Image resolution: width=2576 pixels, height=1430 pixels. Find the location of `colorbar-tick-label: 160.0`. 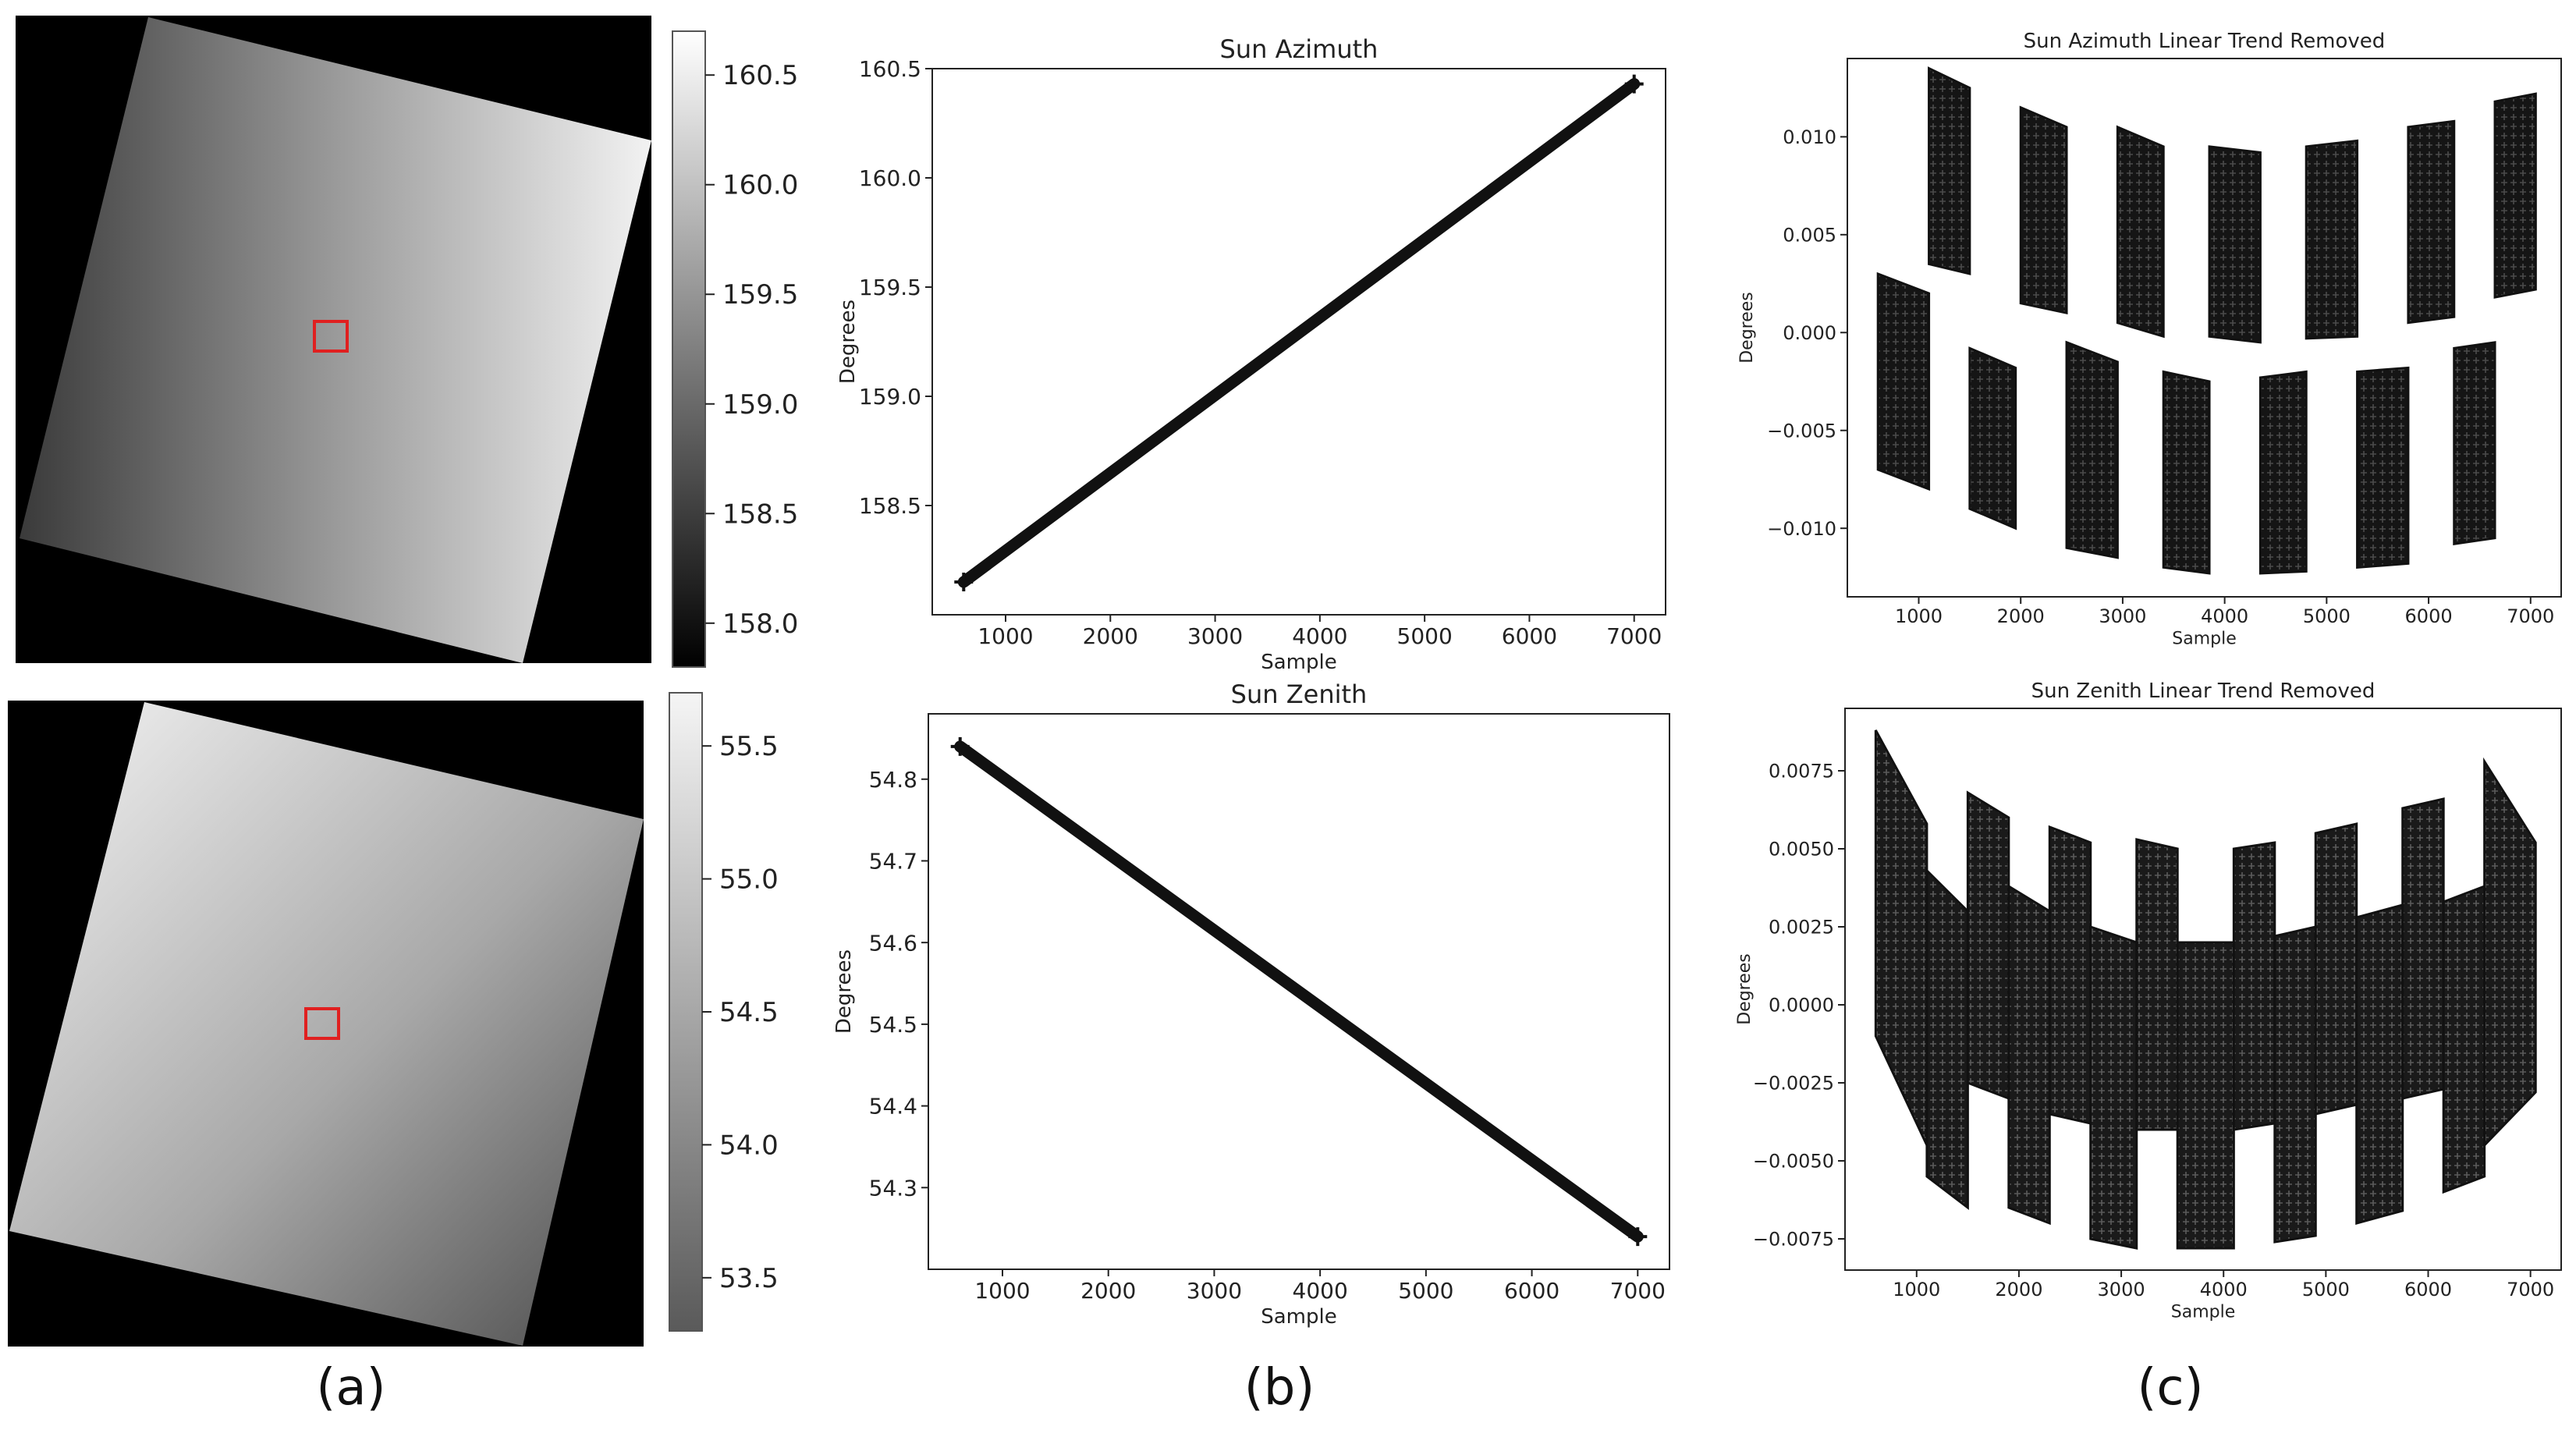

colorbar-tick-label: 160.0 is located at coordinates (760, 185).